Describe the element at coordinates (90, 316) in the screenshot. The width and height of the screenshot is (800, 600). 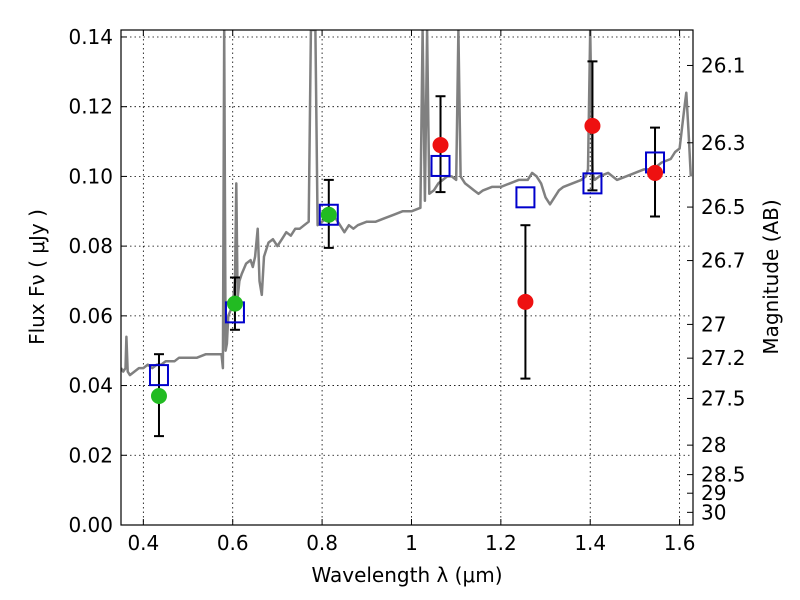
I see `y-tick-label: 0.06` at that location.